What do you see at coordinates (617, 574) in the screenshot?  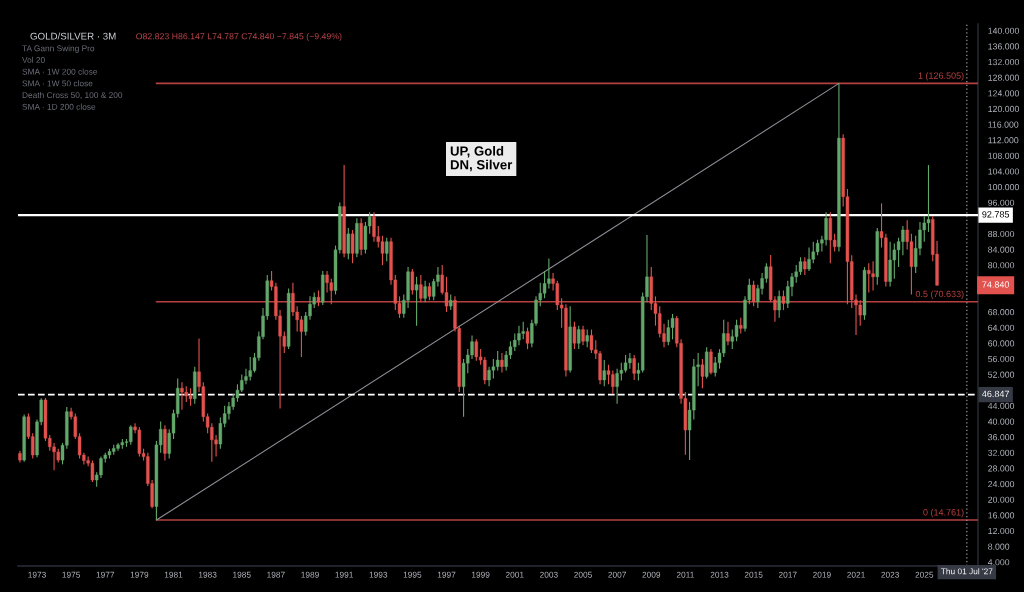 I see `x-tick-label: 2007` at bounding box center [617, 574].